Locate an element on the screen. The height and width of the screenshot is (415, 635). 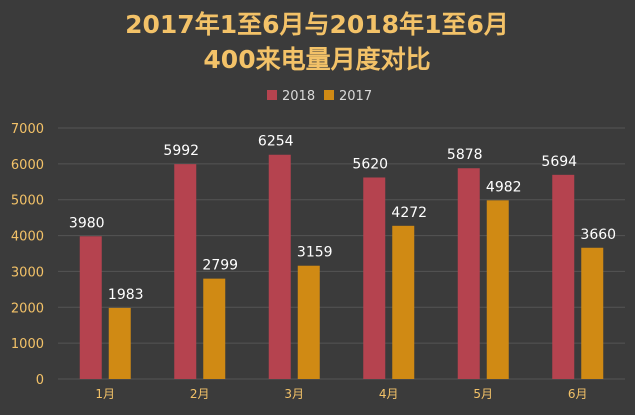
data-label-2018-3: 6254 is located at coordinates (276, 142).